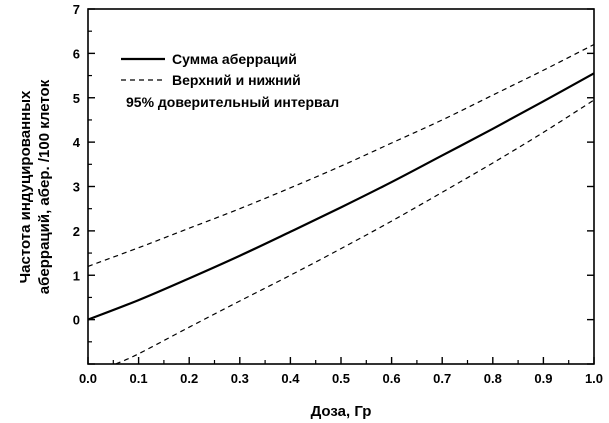 The image size is (609, 423). What do you see at coordinates (76, 53) in the screenshot?
I see `y-tick-label: 6` at bounding box center [76, 53].